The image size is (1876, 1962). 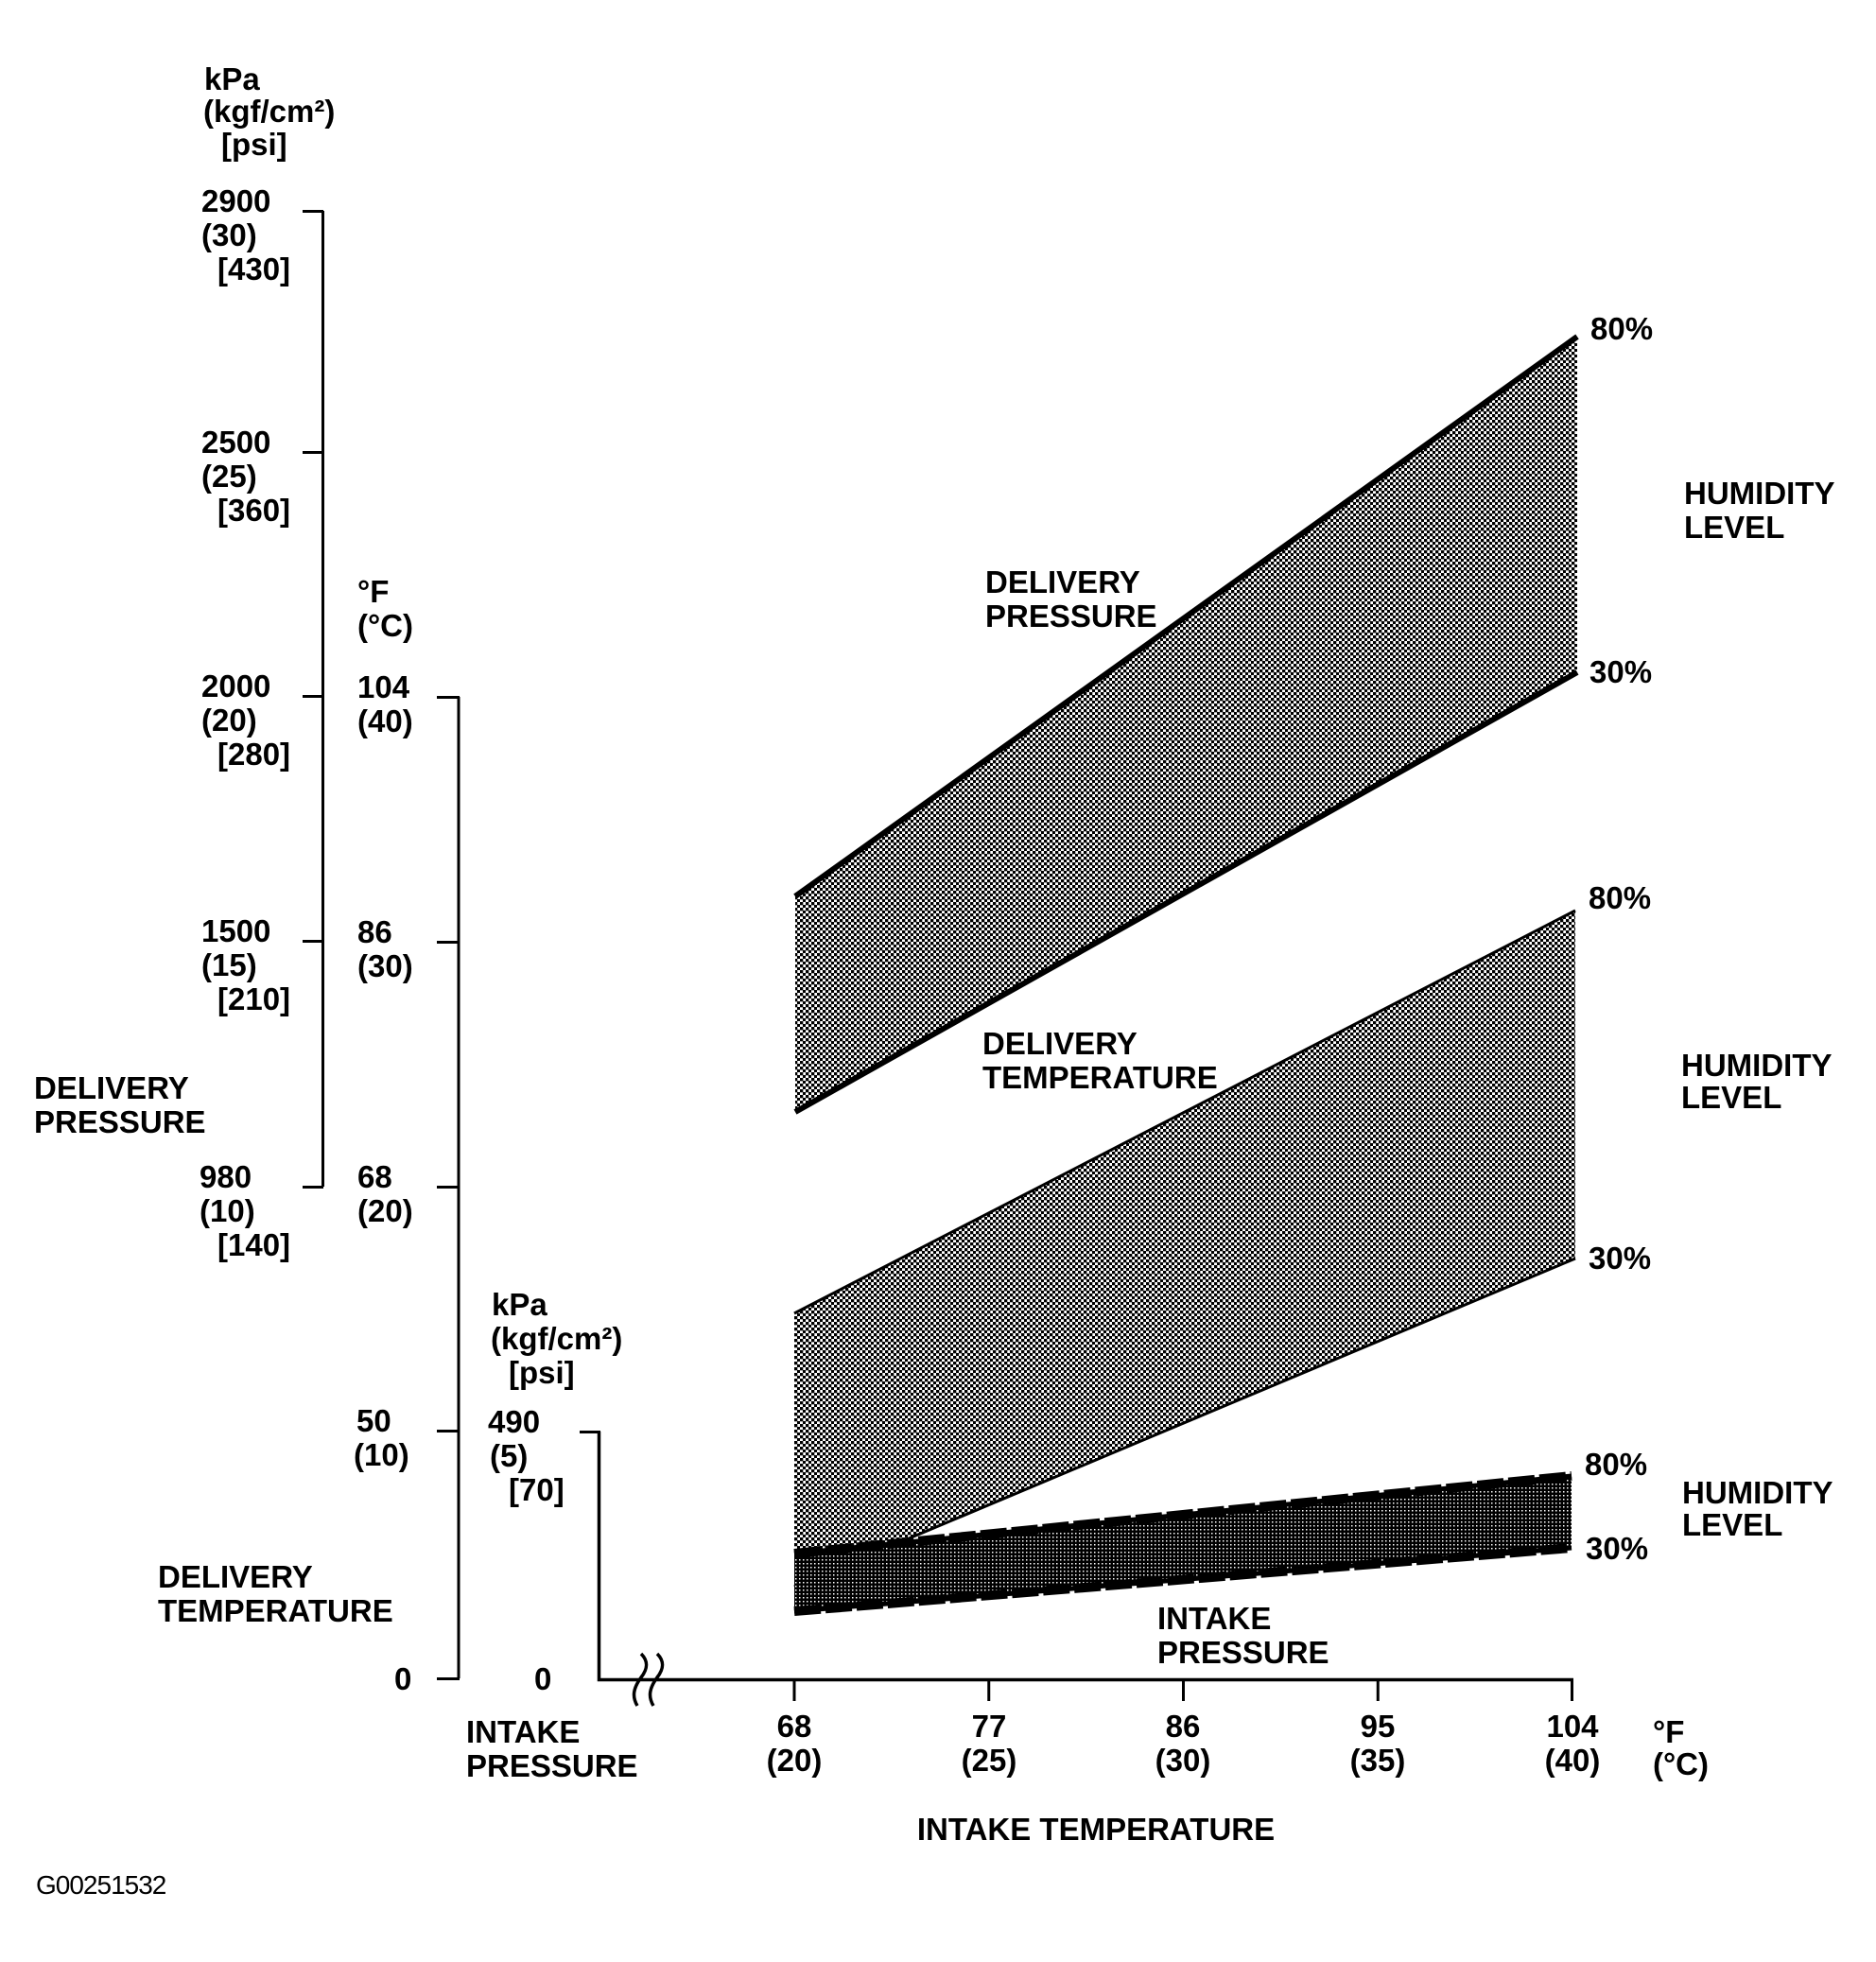 What do you see at coordinates (1096, 1829) in the screenshot?
I see `svg-text: INTAKE TEMPERATURE` at bounding box center [1096, 1829].